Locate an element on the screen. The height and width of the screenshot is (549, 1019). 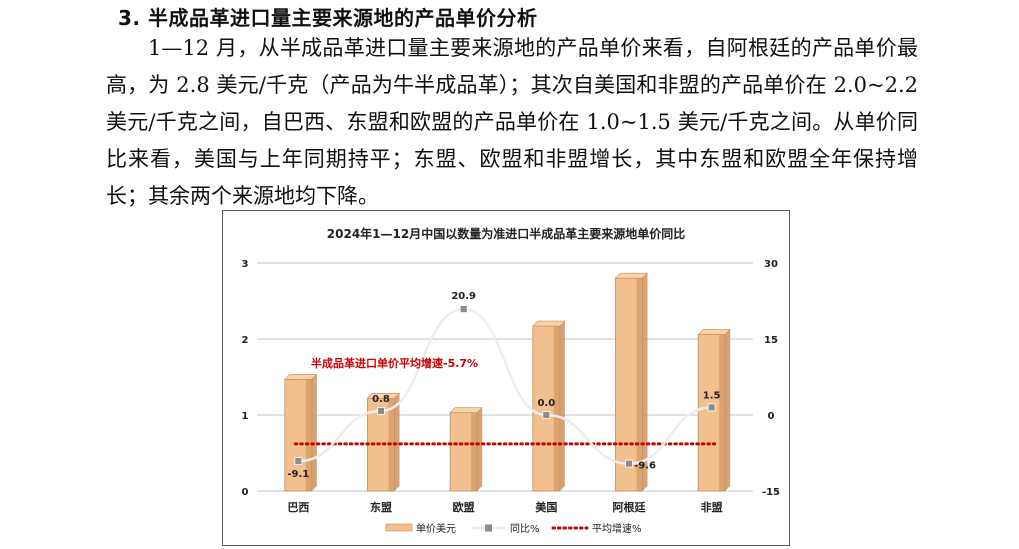
legend-label-yoy: 同比% is located at coordinates (525, 529).